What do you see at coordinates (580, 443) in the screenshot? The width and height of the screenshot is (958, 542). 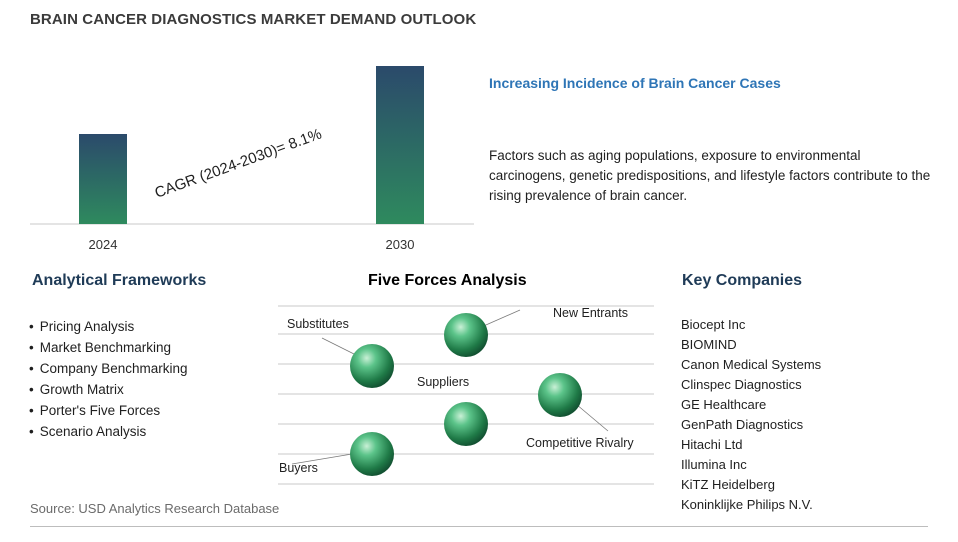 I see `label-competitive-rivalry: Competitive Rivalry` at bounding box center [580, 443].